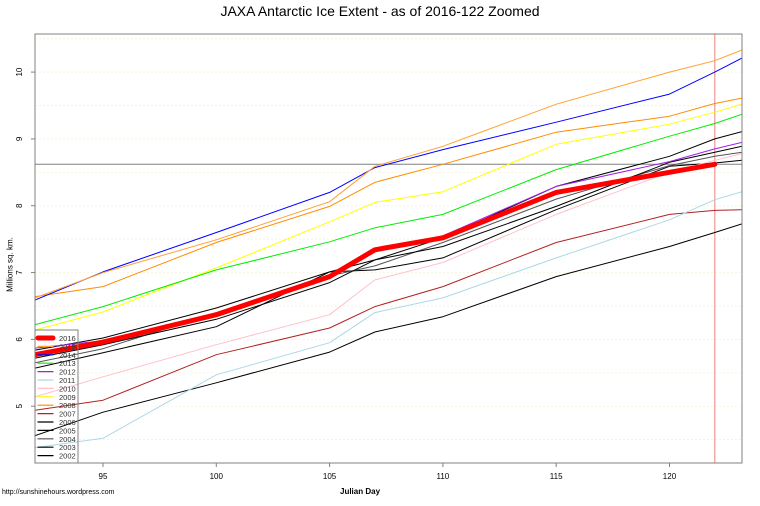  What do you see at coordinates (217, 476) in the screenshot?
I see `x-tick-label: 100` at bounding box center [217, 476].